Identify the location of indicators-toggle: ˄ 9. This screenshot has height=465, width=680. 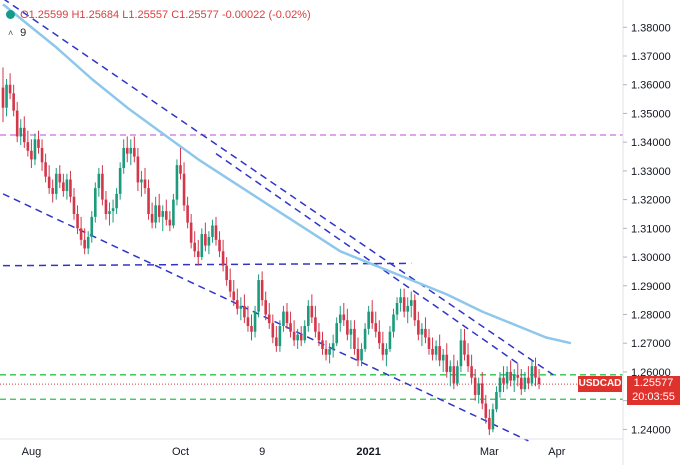
(17, 33).